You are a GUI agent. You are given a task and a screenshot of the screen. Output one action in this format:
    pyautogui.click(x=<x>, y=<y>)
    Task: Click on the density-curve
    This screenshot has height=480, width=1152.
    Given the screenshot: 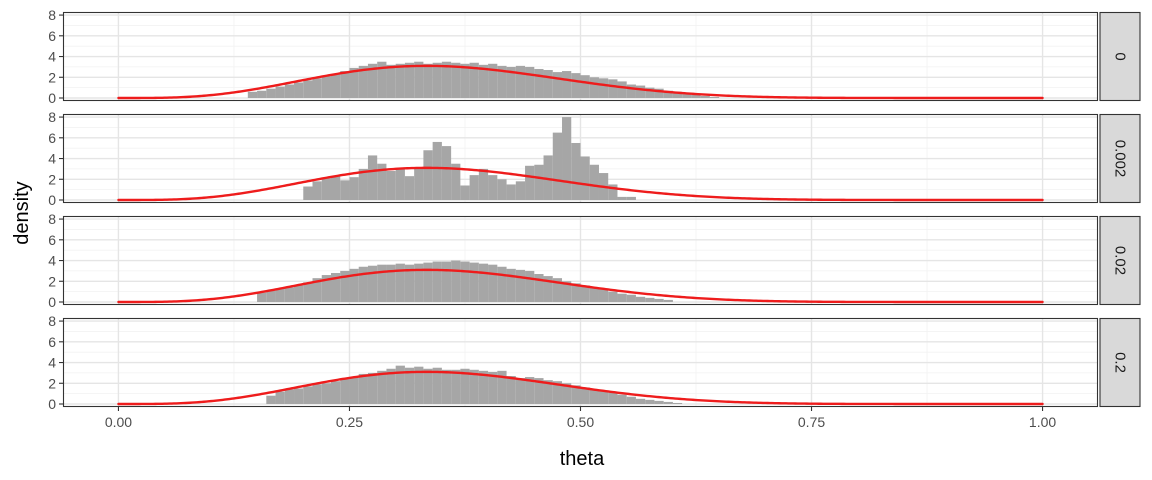 What is the action you would take?
    pyautogui.click(x=580, y=388)
    